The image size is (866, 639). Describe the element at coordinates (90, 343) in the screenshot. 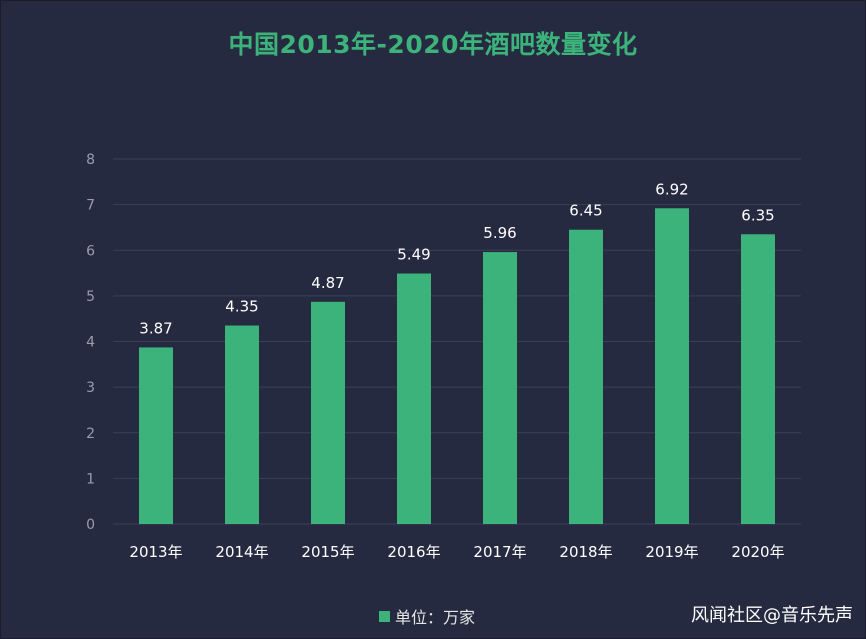

I see `y-tick-label-4: 4` at that location.